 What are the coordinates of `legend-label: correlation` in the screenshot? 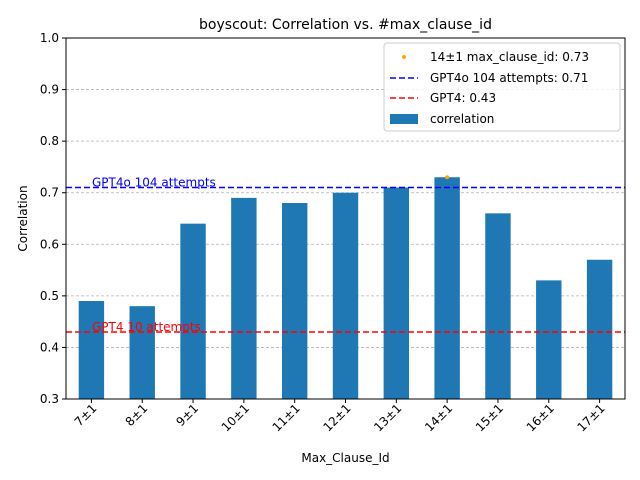 It's located at (462, 119).